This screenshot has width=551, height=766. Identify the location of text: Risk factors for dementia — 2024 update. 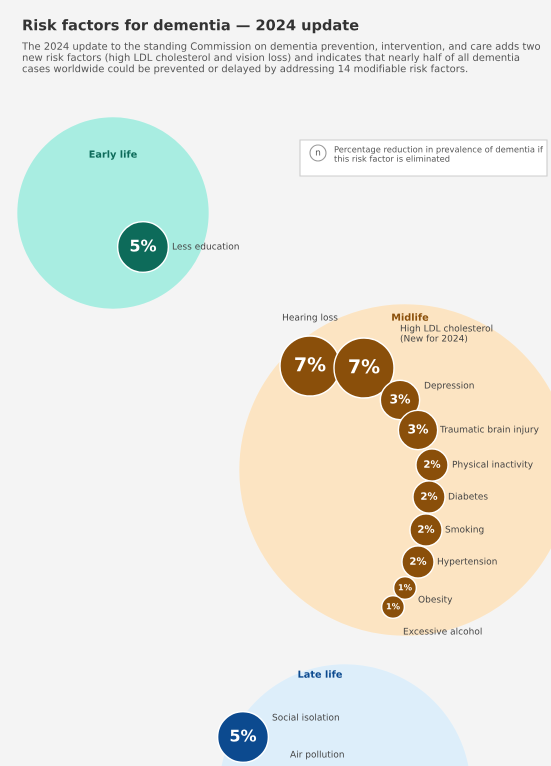
(190, 26).